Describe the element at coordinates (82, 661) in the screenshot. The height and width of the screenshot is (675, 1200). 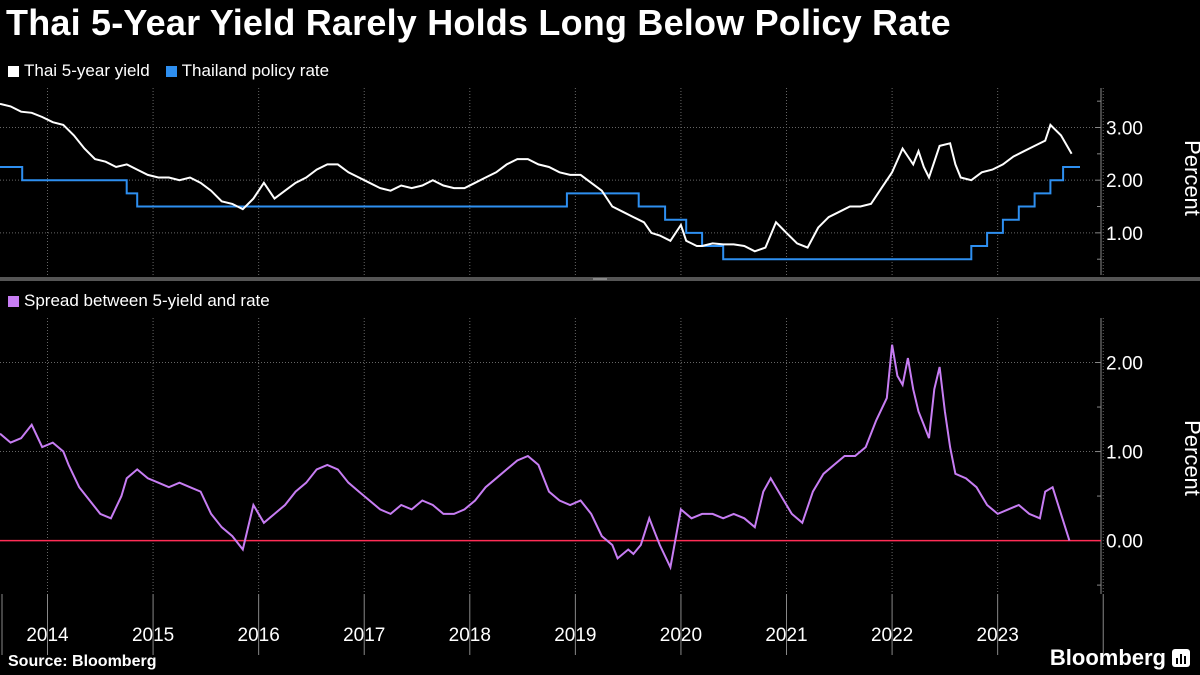
I see `source-note: Source: Bloomberg` at that location.